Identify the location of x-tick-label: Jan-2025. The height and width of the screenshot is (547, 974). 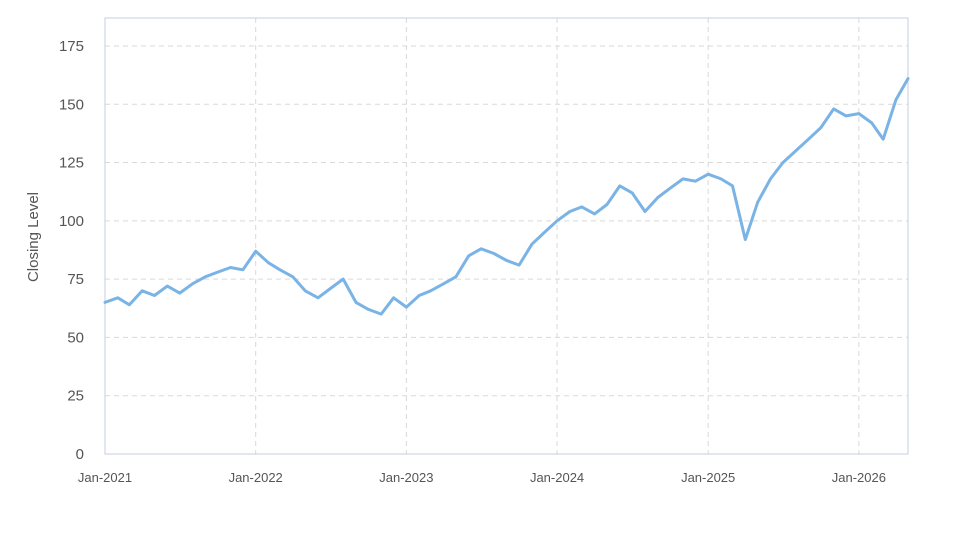
(708, 477).